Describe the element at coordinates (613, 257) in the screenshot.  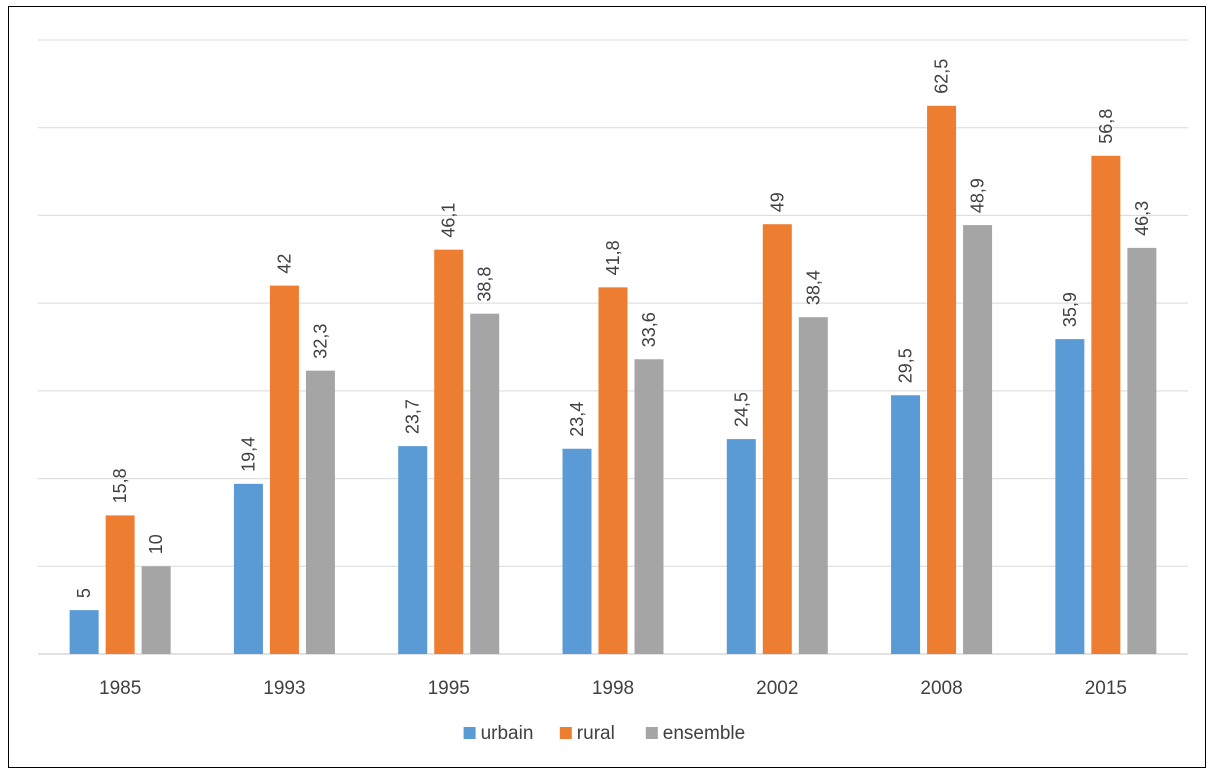
I see `data-label: 41,8` at that location.